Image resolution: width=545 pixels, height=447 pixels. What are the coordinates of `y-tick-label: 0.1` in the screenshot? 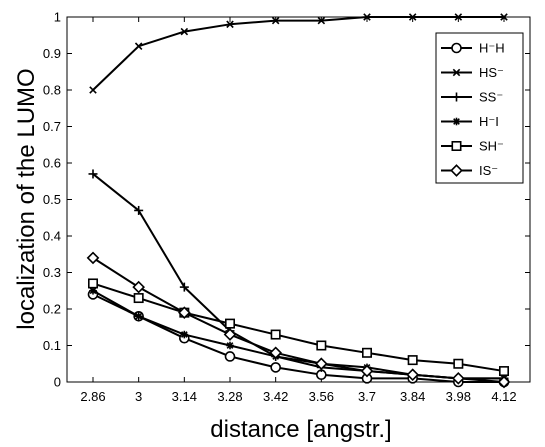 It's located at (52, 345).